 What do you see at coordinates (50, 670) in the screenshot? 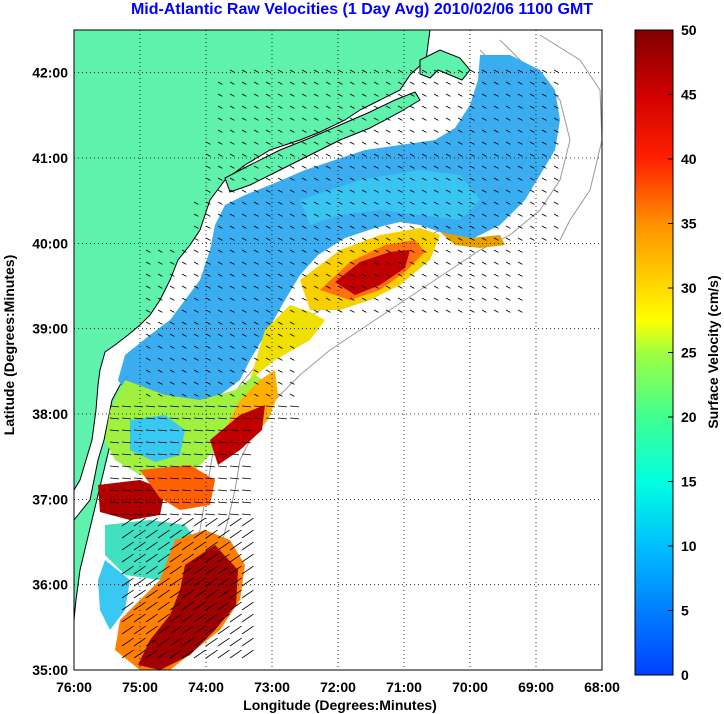
I see `y-tick-label: 35:00` at bounding box center [50, 670].